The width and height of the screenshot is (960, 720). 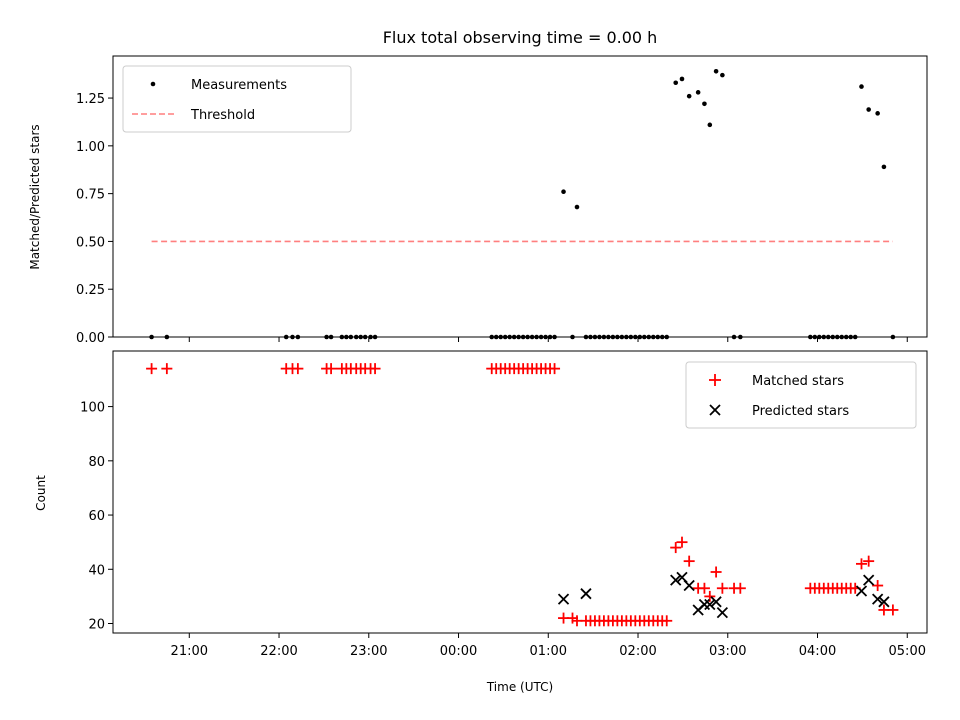 What do you see at coordinates (153, 84) in the screenshot?
I see `legend-measurements-marker` at bounding box center [153, 84].